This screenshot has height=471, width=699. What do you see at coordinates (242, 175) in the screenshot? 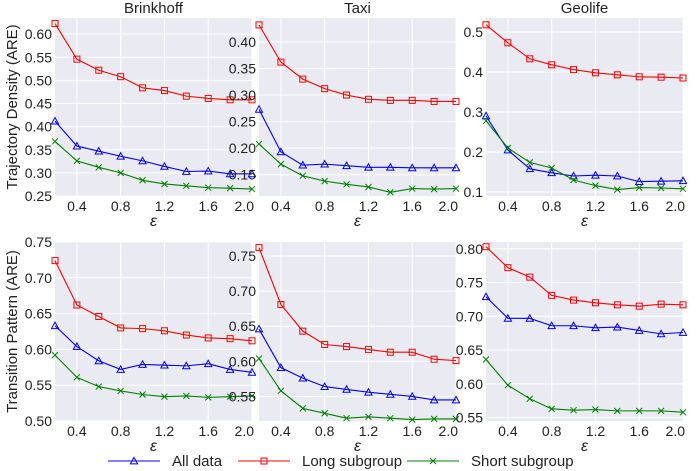
I see `y-tick-label: 0.15` at bounding box center [242, 175].